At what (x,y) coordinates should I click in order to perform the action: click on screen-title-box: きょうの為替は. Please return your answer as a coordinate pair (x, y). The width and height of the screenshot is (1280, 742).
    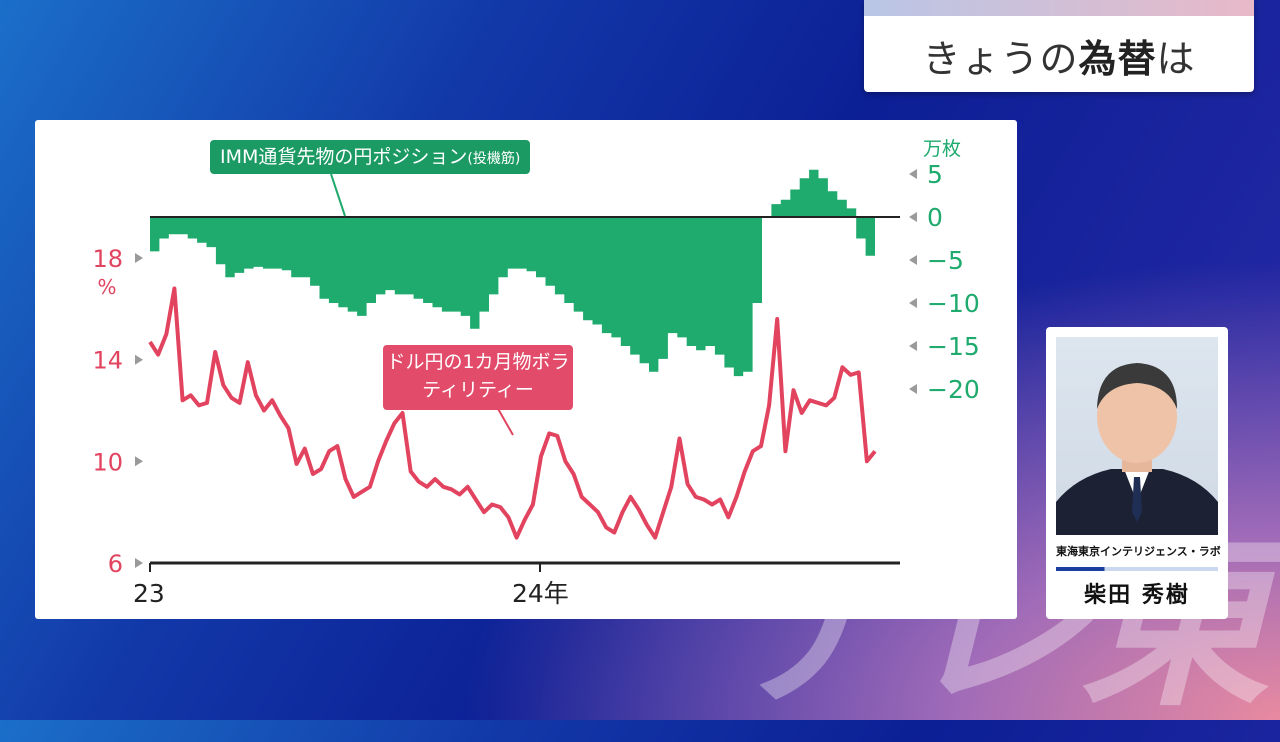
    Looking at the image, I should click on (1059, 46).